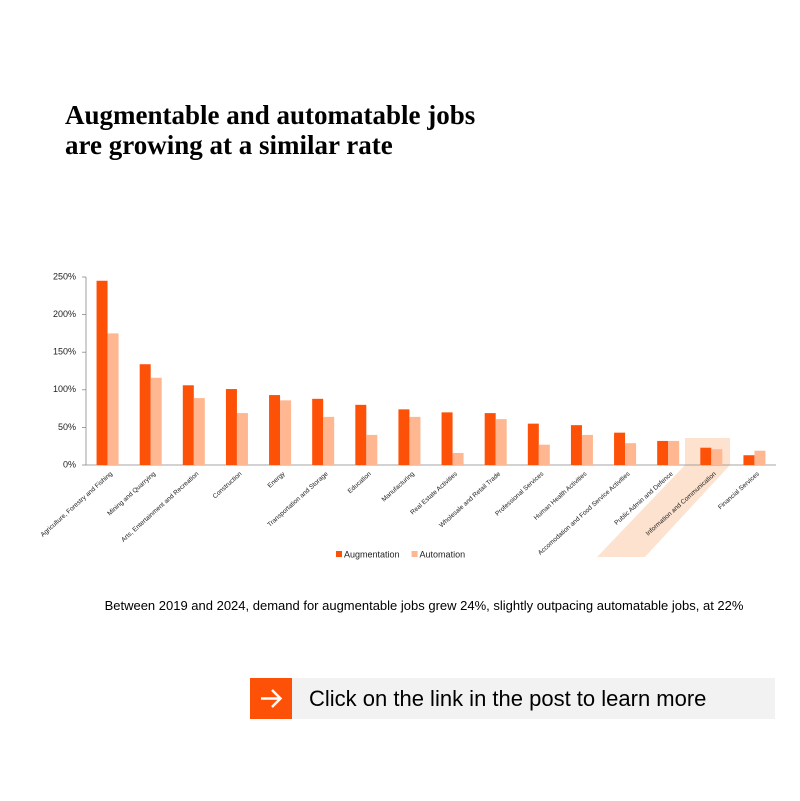  I want to click on legend-label: Automation, so click(443, 554).